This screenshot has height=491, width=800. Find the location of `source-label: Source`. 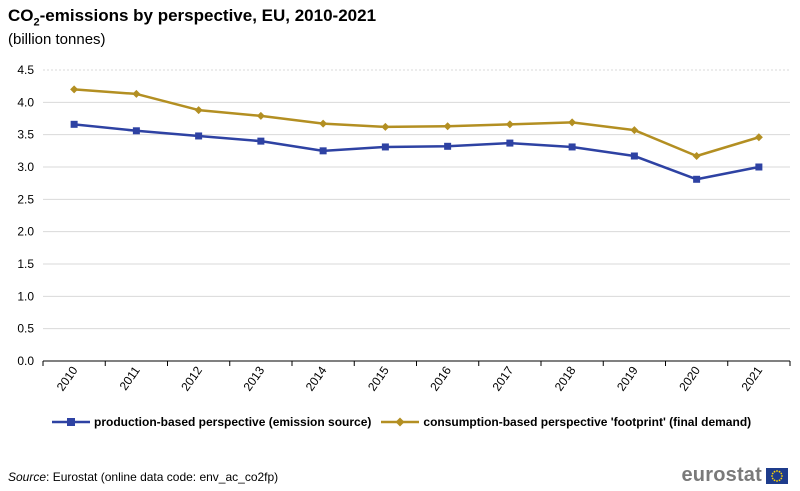

source-label: Source is located at coordinates (27, 477).